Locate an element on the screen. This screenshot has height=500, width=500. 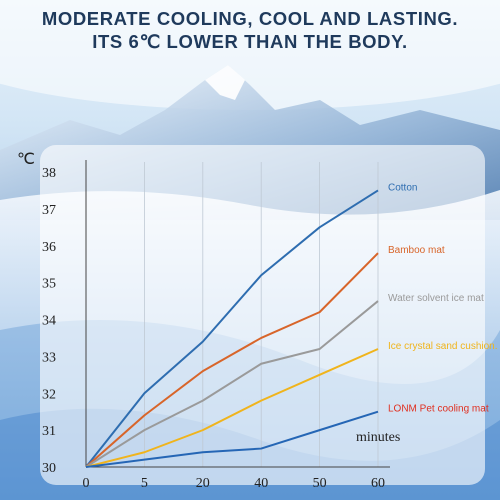
legend-label-4: Ice crystal sand cushion. is located at coordinates (443, 346).